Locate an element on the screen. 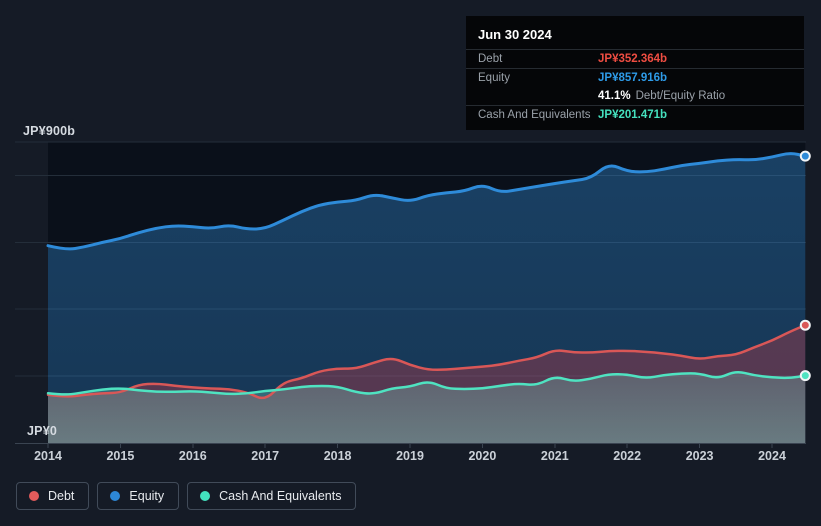 The width and height of the screenshot is (821, 526). x-tick-label: 2019 is located at coordinates (410, 456).